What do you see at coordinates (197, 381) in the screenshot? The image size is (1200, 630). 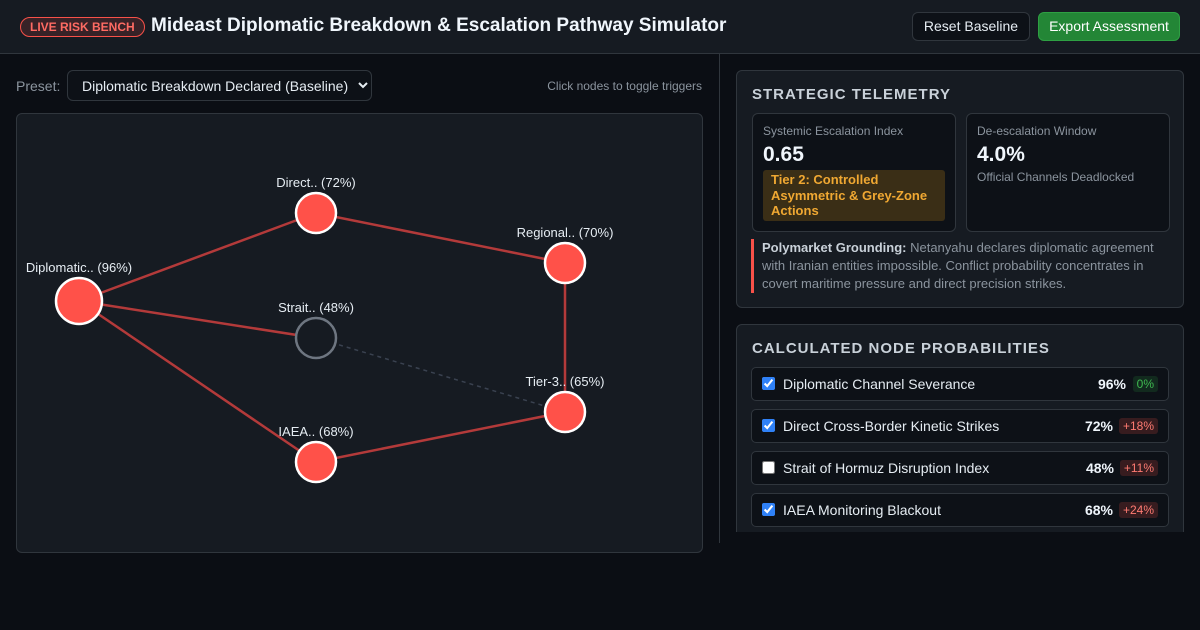 I see `edge-diplomatic-iaea` at bounding box center [197, 381].